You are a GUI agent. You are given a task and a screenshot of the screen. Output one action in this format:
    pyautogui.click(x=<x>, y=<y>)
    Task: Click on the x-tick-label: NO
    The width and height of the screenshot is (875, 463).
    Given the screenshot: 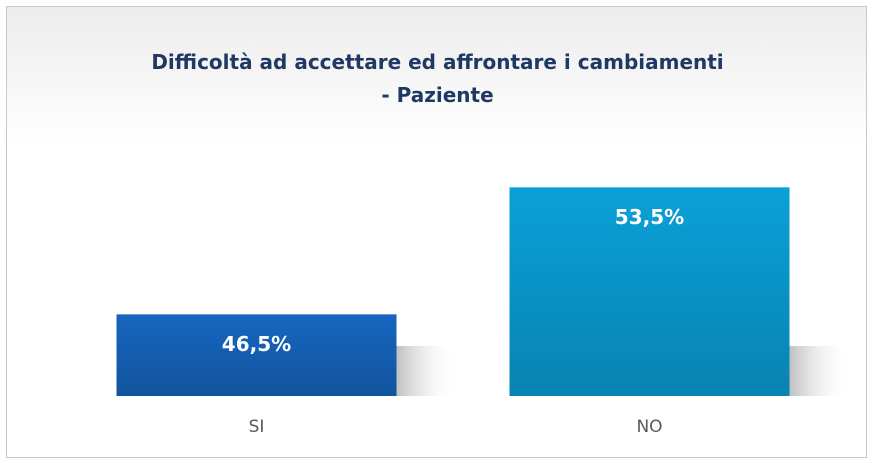 What is the action you would take?
    pyautogui.click(x=649, y=427)
    